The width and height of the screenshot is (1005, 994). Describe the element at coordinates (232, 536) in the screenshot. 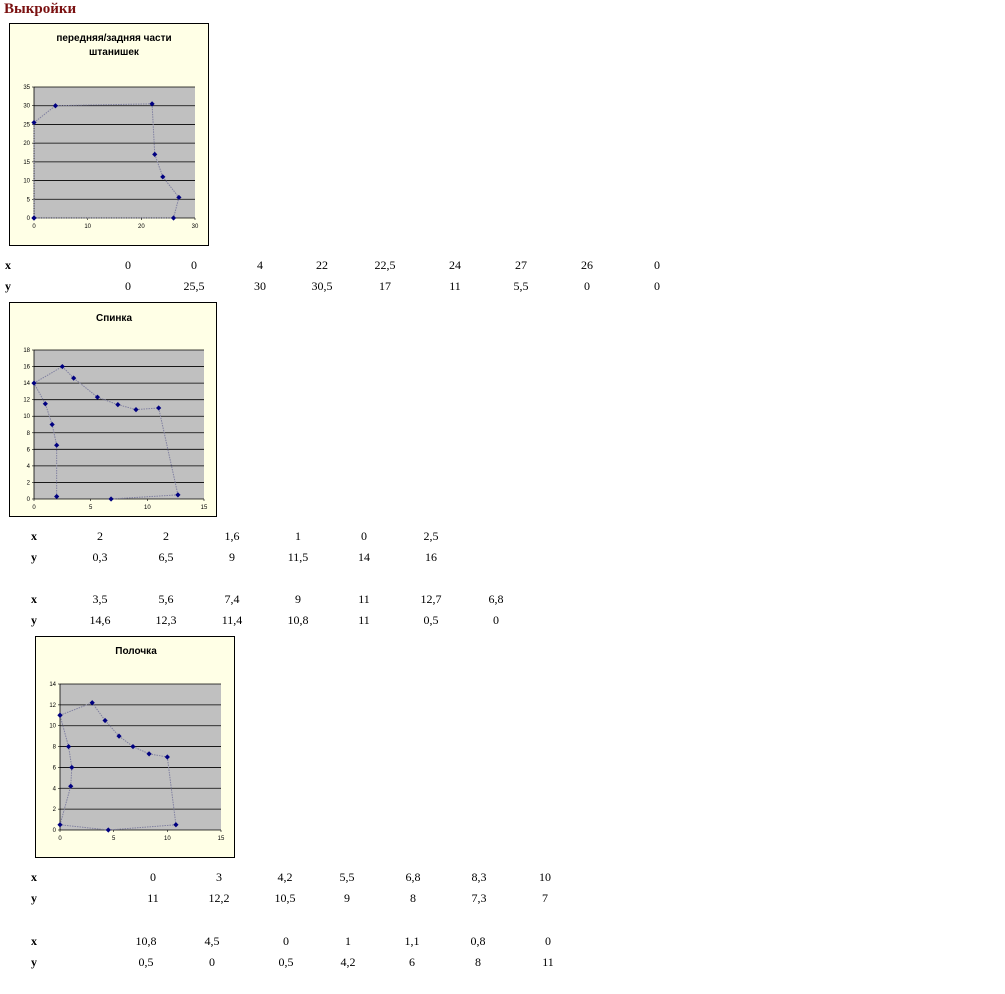

I see `x-value-cell: 1,6` at that location.